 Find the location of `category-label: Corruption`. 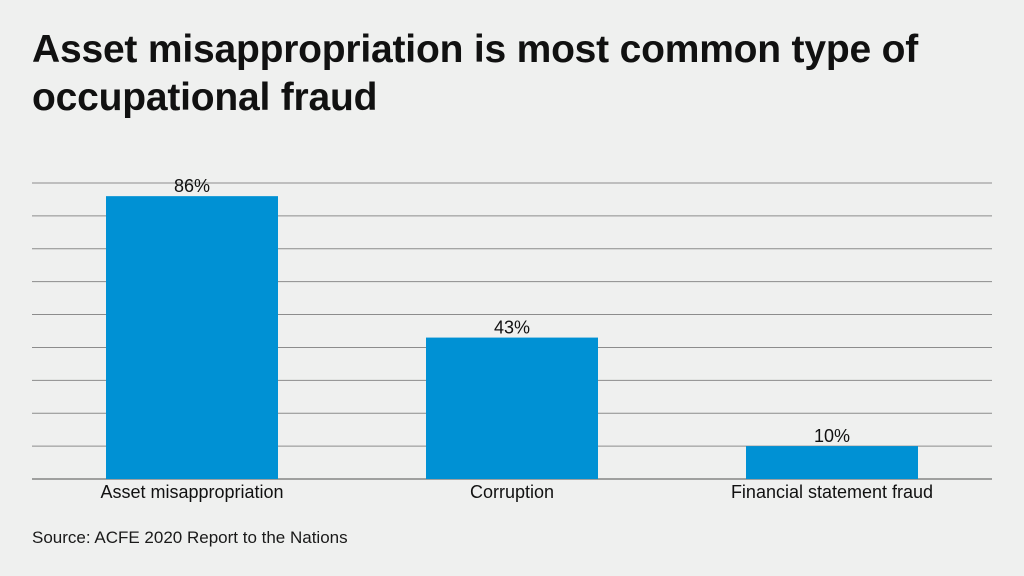

category-label: Corruption is located at coordinates (512, 492).